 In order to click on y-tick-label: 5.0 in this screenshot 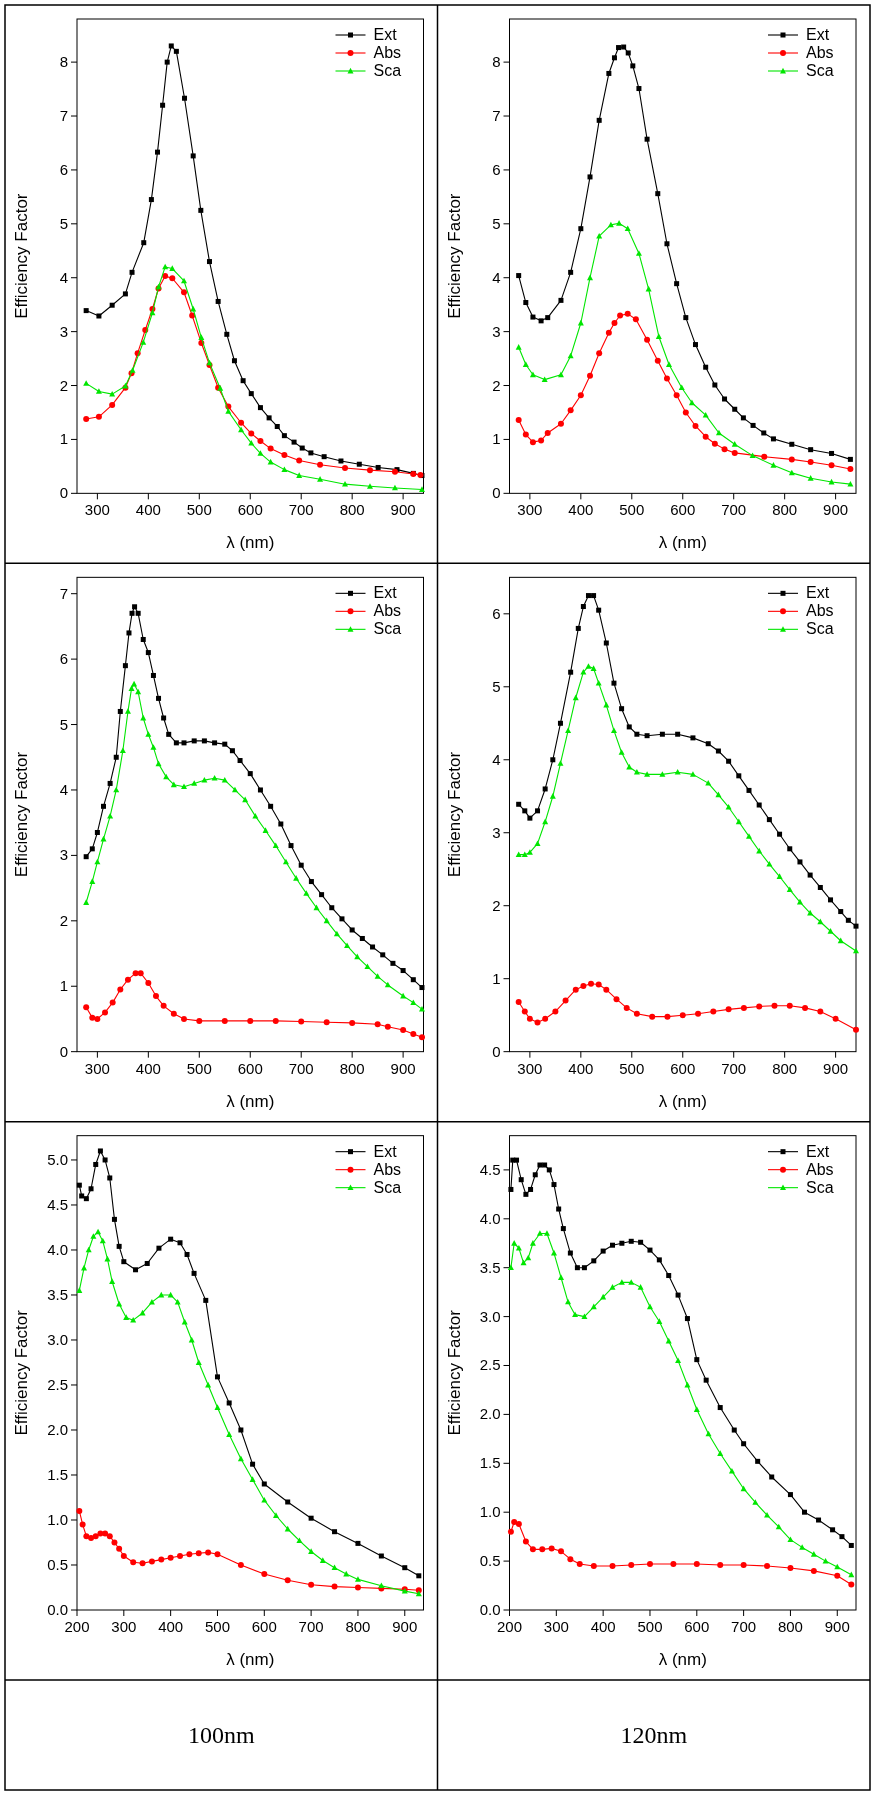, I will do `click(57, 1159)`.